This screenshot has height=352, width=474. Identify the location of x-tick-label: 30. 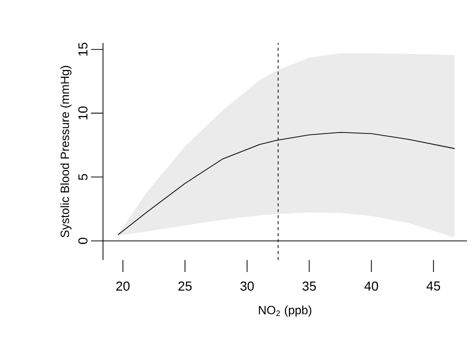
(247, 286).